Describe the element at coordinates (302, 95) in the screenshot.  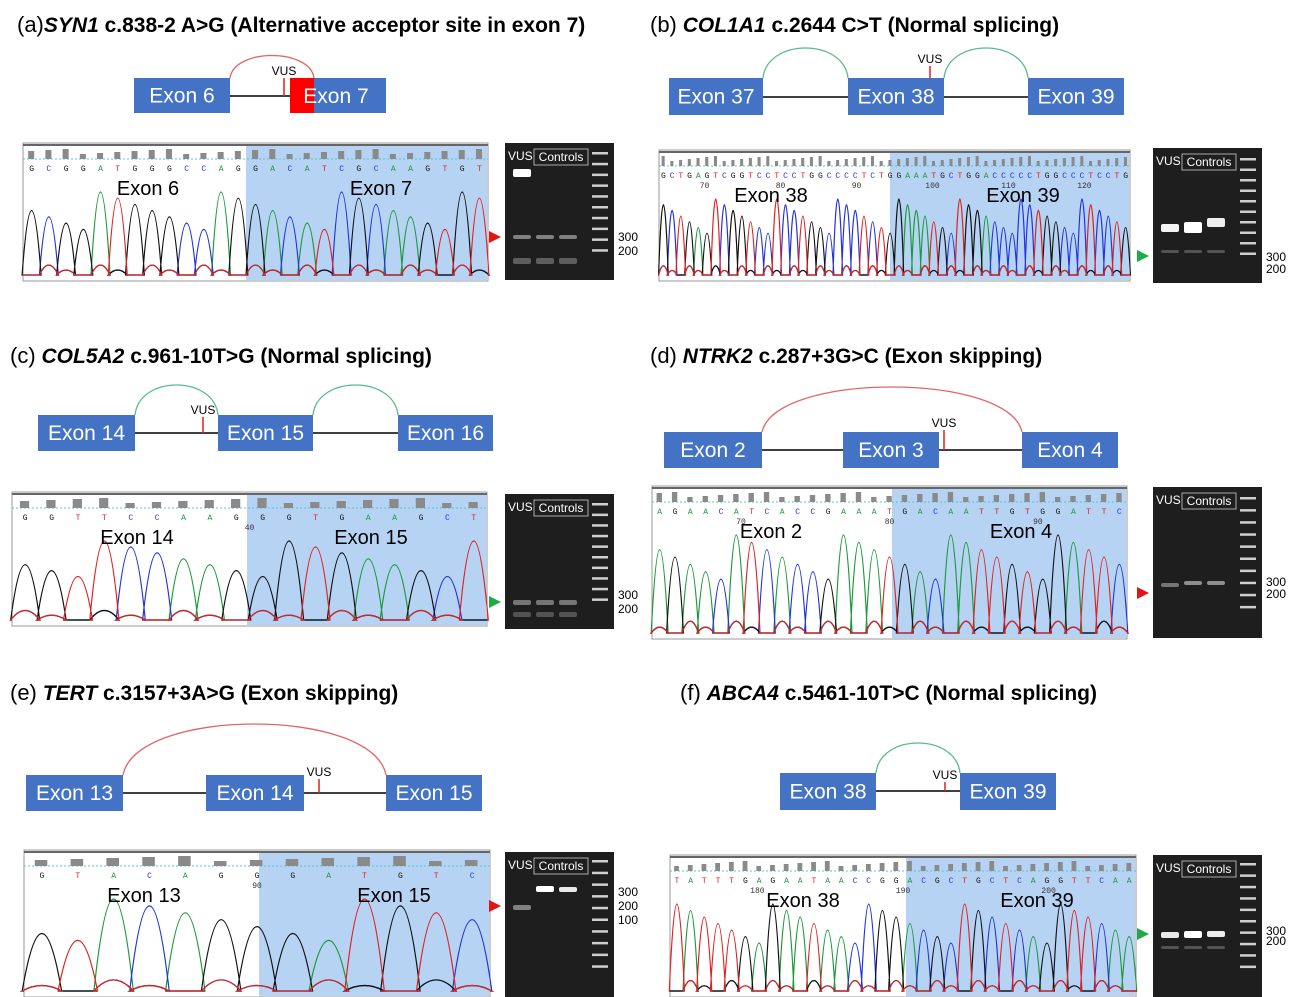
I see `diagram-a-exon-2-alt-region` at that location.